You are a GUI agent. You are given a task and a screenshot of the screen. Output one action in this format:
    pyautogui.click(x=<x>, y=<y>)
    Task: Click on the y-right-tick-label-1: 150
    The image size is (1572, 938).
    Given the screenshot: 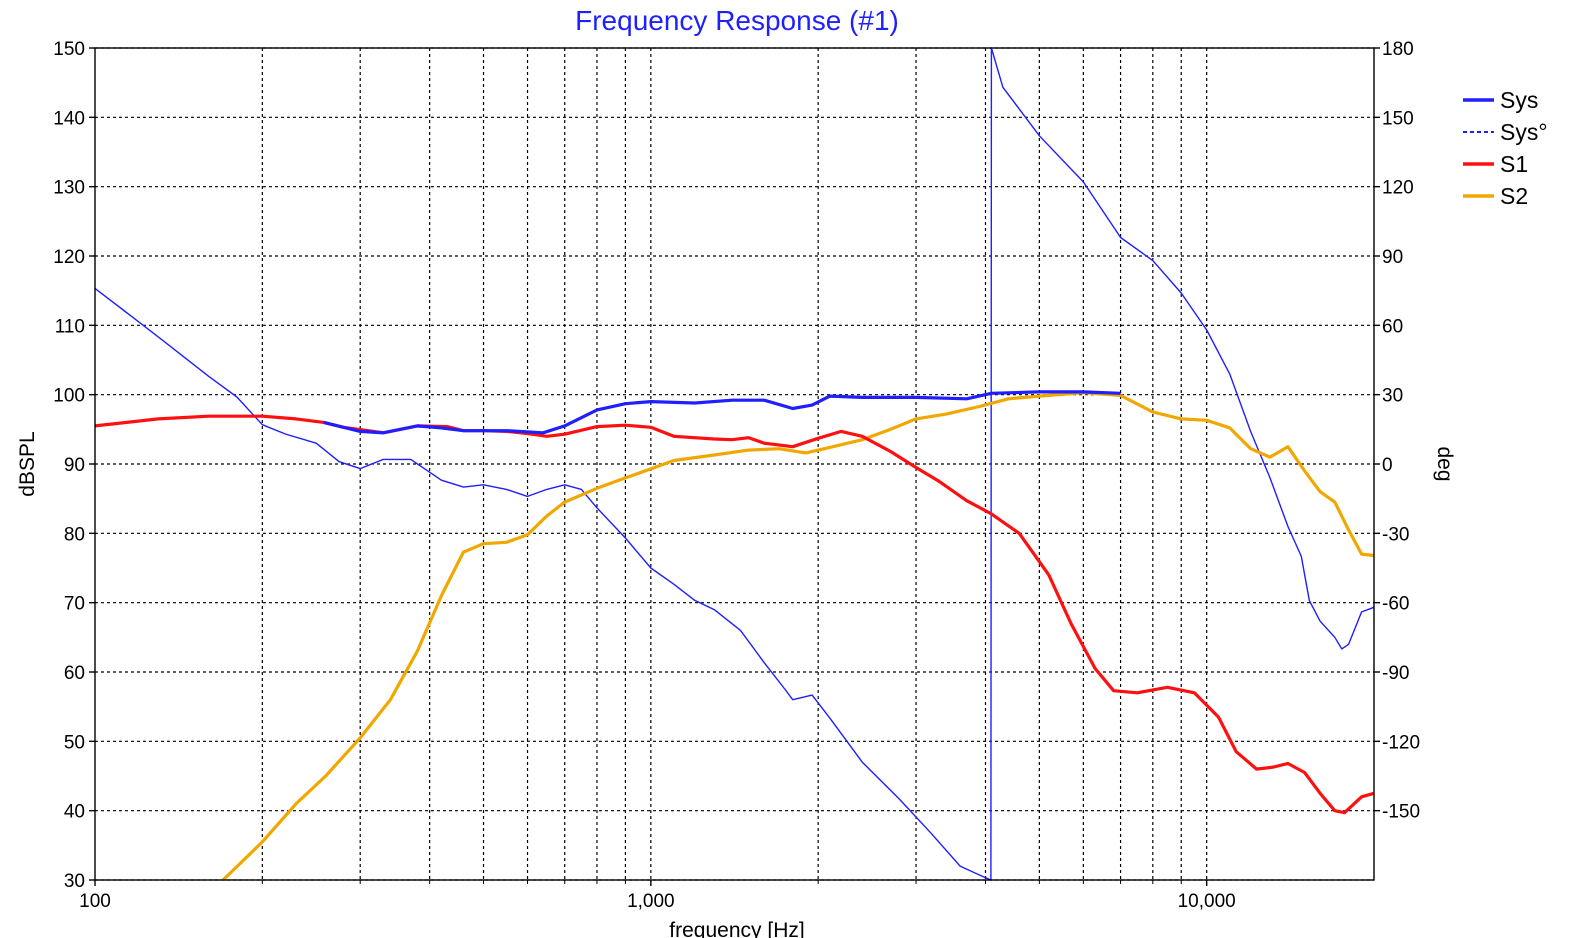 What is the action you would take?
    pyautogui.click(x=1398, y=118)
    